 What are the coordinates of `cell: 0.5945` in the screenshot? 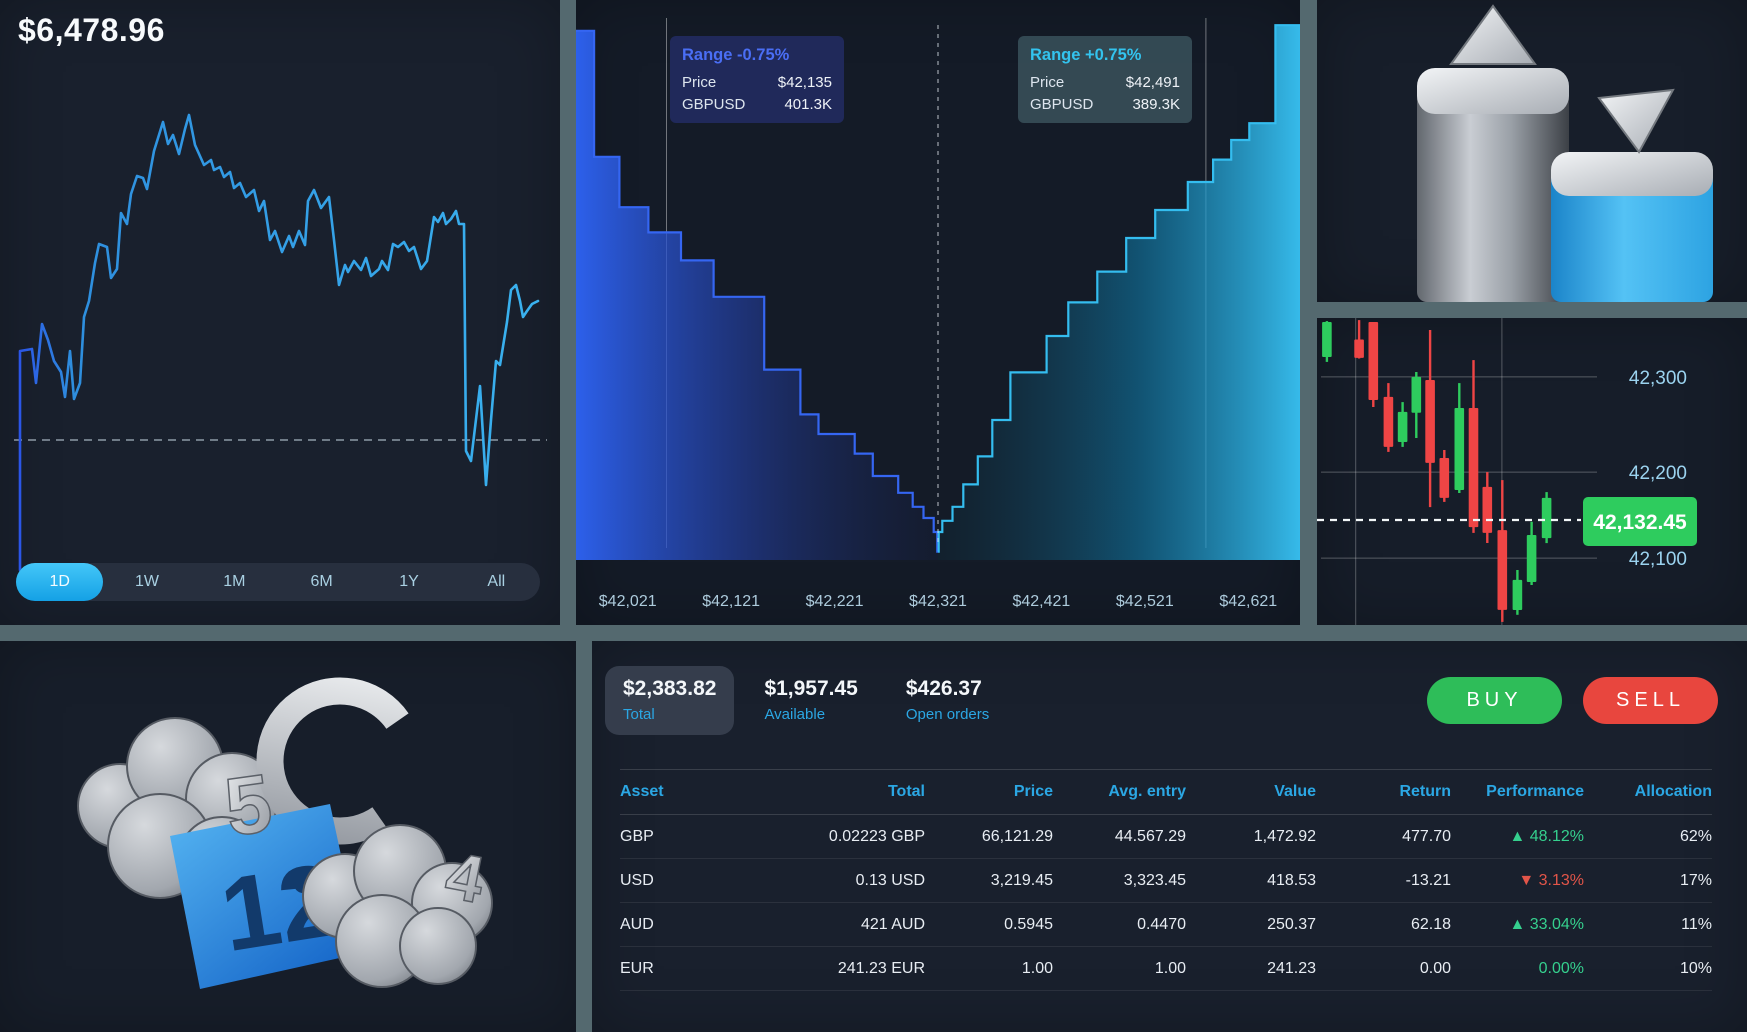 It's located at (1028, 924).